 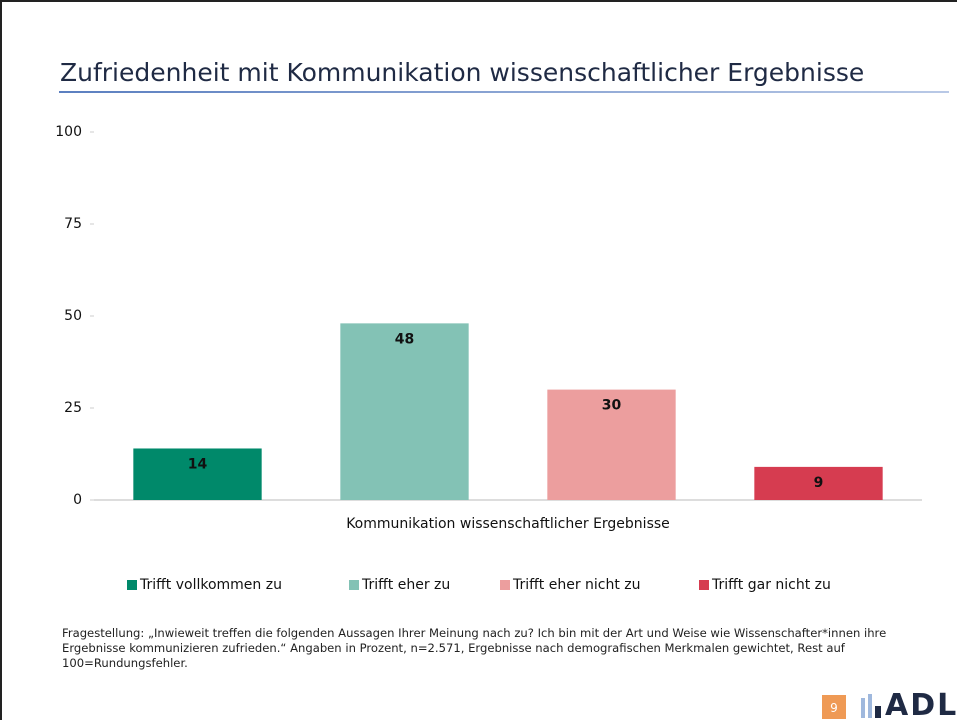 What do you see at coordinates (68, 132) in the screenshot?
I see `y-tick-label: 100` at bounding box center [68, 132].